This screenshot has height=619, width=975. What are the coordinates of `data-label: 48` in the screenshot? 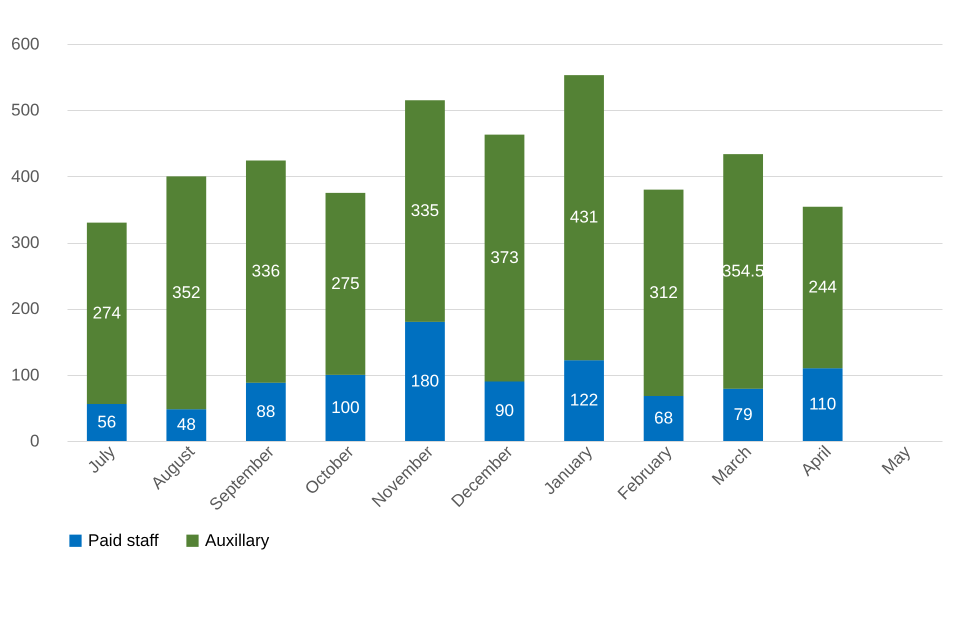 It's located at (186, 424).